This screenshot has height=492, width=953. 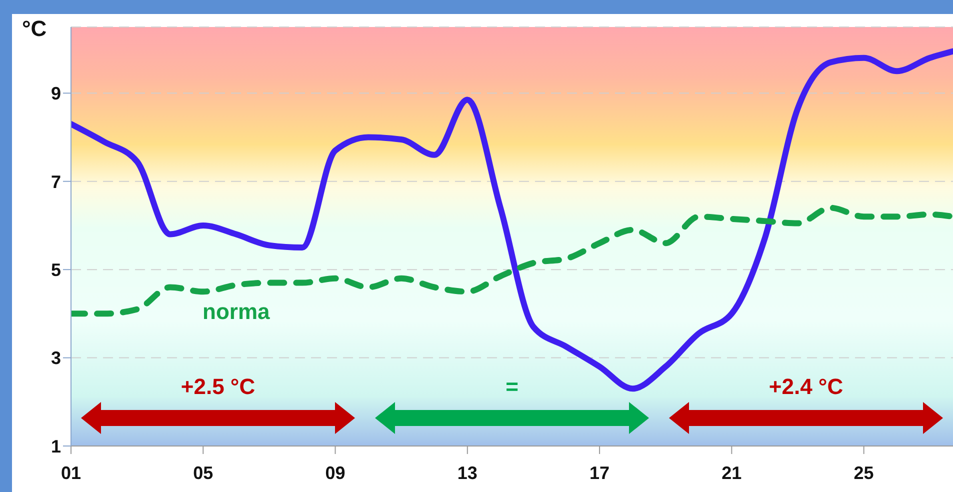 I want to click on annotation: +2.4 °C, so click(x=806, y=386).